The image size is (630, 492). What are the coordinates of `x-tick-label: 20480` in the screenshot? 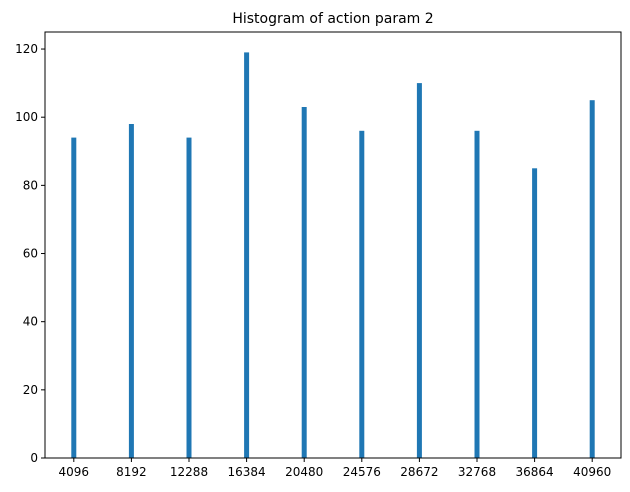 It's located at (304, 472).